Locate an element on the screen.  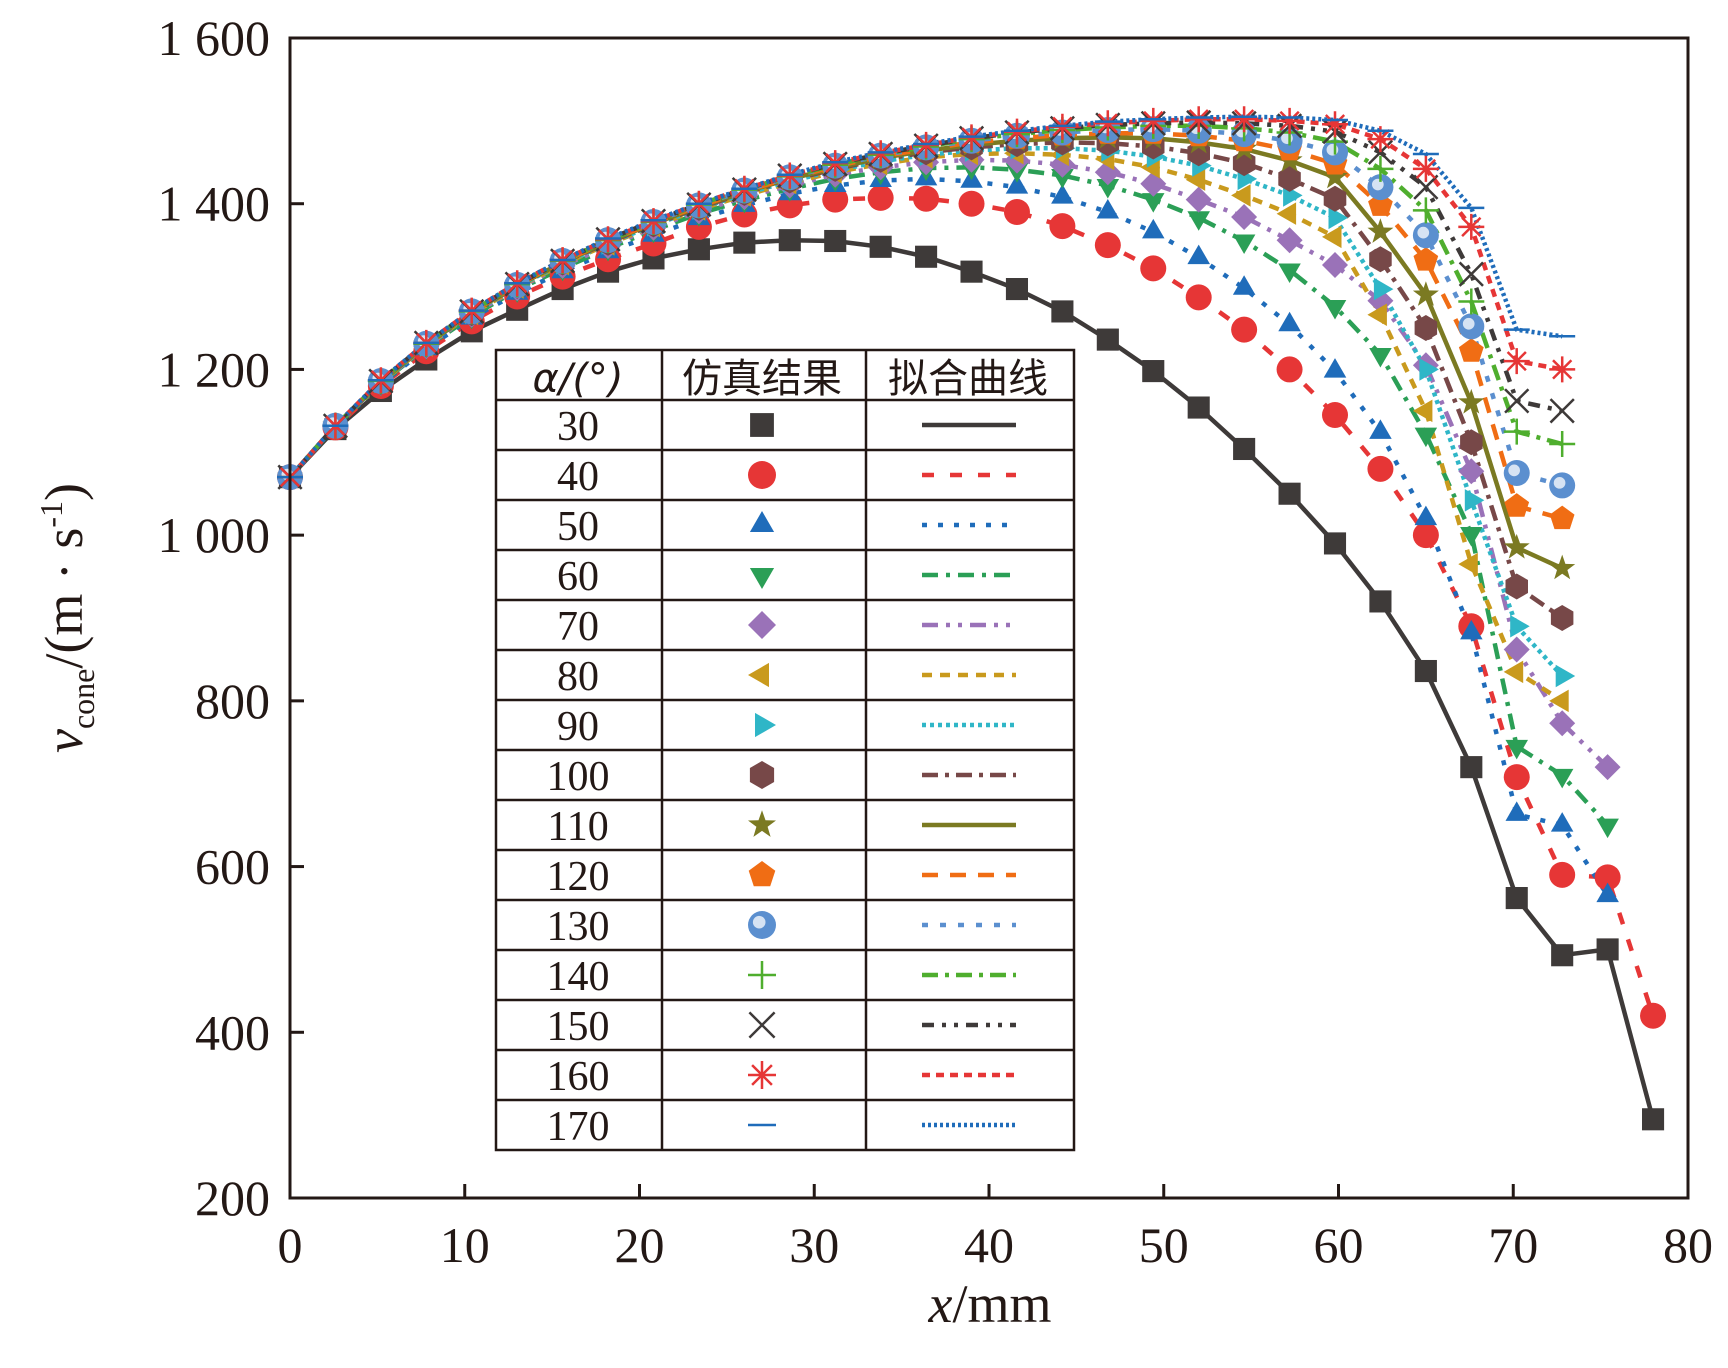
x-tick-label: 0 is located at coordinates (290, 1245).